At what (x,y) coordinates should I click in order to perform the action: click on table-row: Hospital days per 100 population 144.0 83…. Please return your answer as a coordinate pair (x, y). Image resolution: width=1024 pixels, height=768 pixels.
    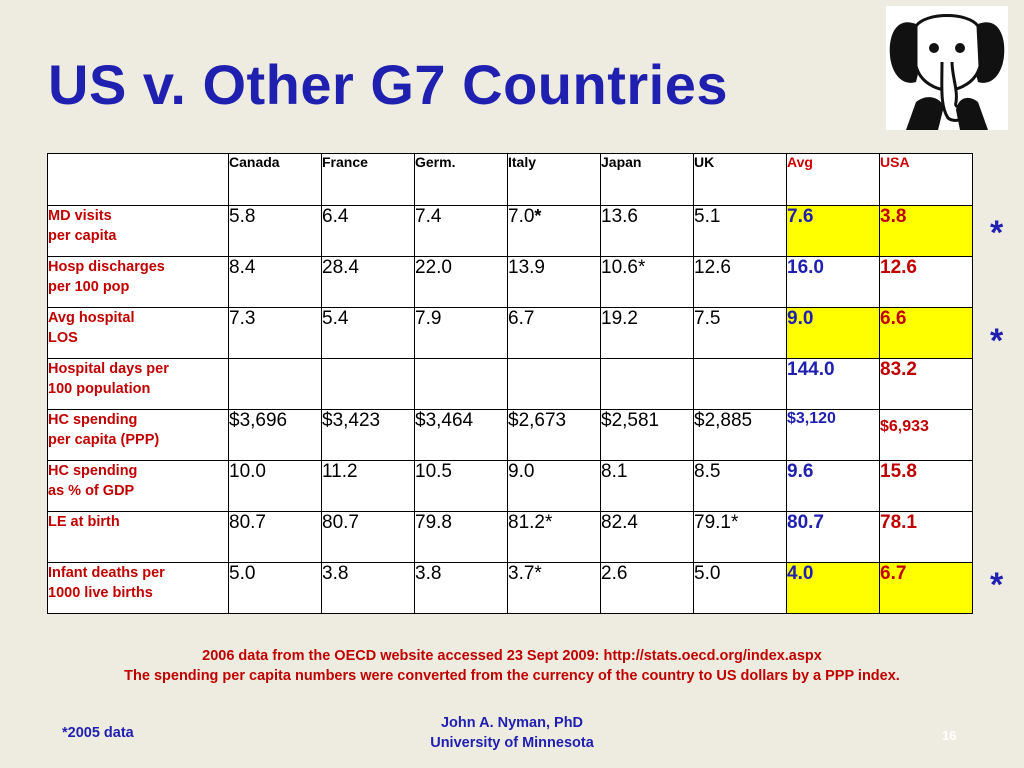
    Looking at the image, I should click on (510, 384).